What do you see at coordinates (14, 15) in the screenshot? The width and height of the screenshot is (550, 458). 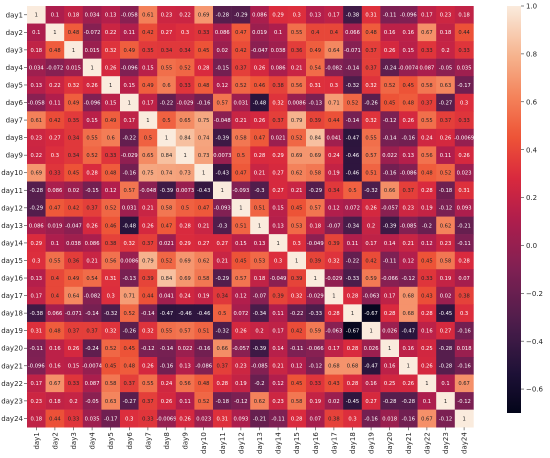 I see `y-tick-label: day1` at bounding box center [14, 15].